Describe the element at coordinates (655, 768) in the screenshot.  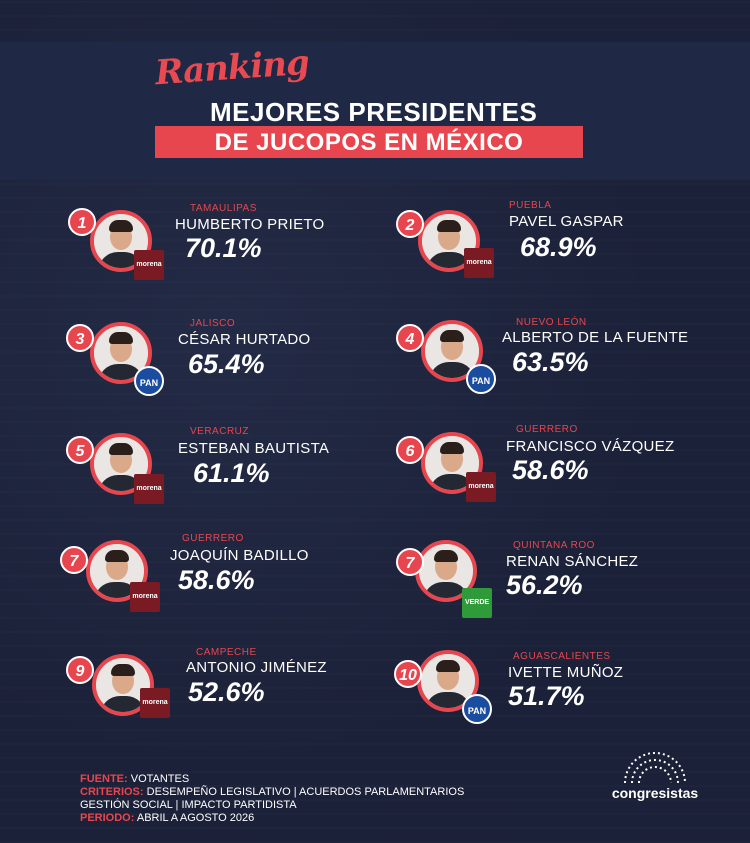
I see `dome-arcs-icon` at that location.